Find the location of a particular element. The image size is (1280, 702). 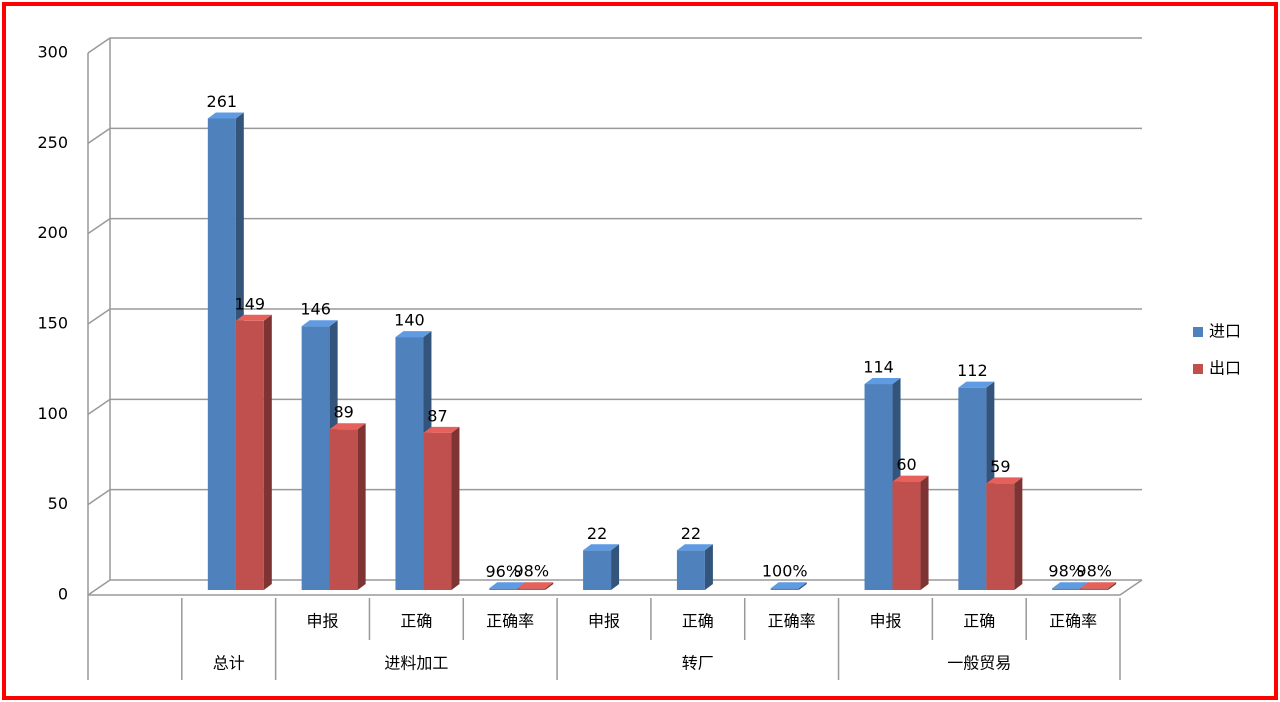

floor-edge is located at coordinates (615, 587).